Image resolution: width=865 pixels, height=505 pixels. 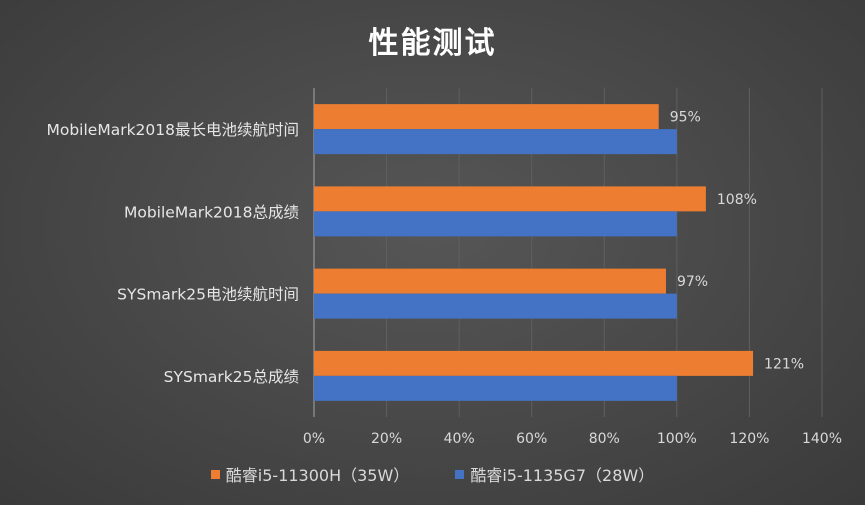 What do you see at coordinates (231, 377) in the screenshot?
I see `category-label: SYSmark25总成绩` at bounding box center [231, 377].